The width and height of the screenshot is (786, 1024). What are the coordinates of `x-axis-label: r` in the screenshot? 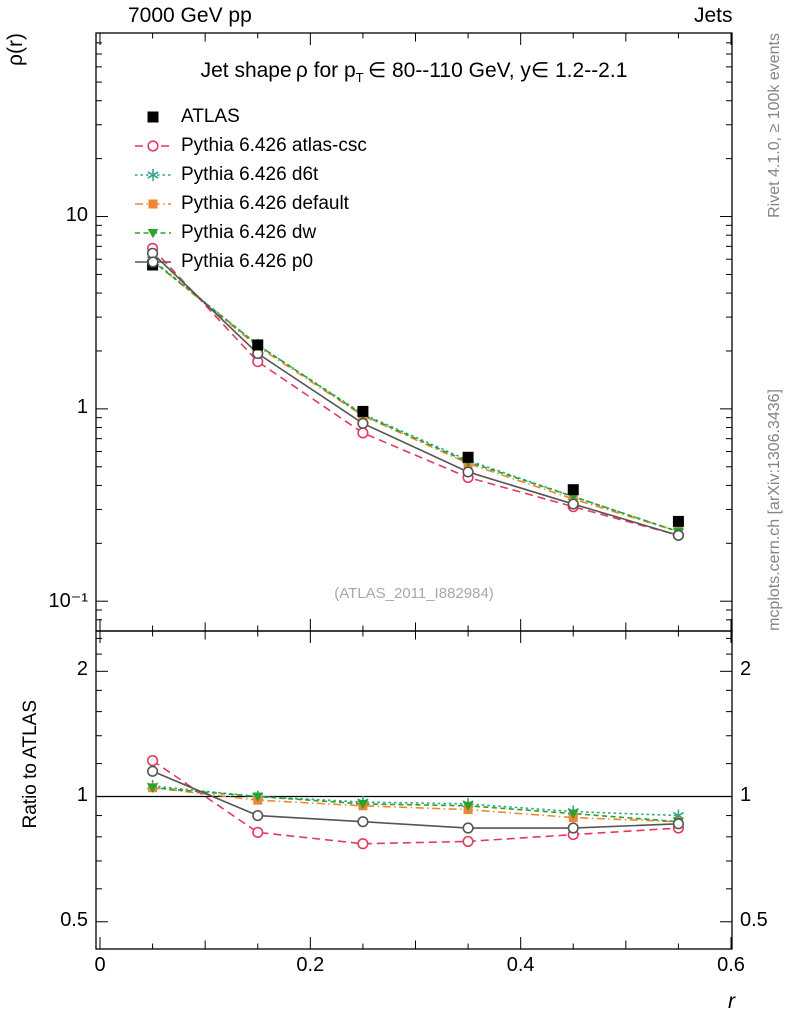 It's located at (731, 1001).